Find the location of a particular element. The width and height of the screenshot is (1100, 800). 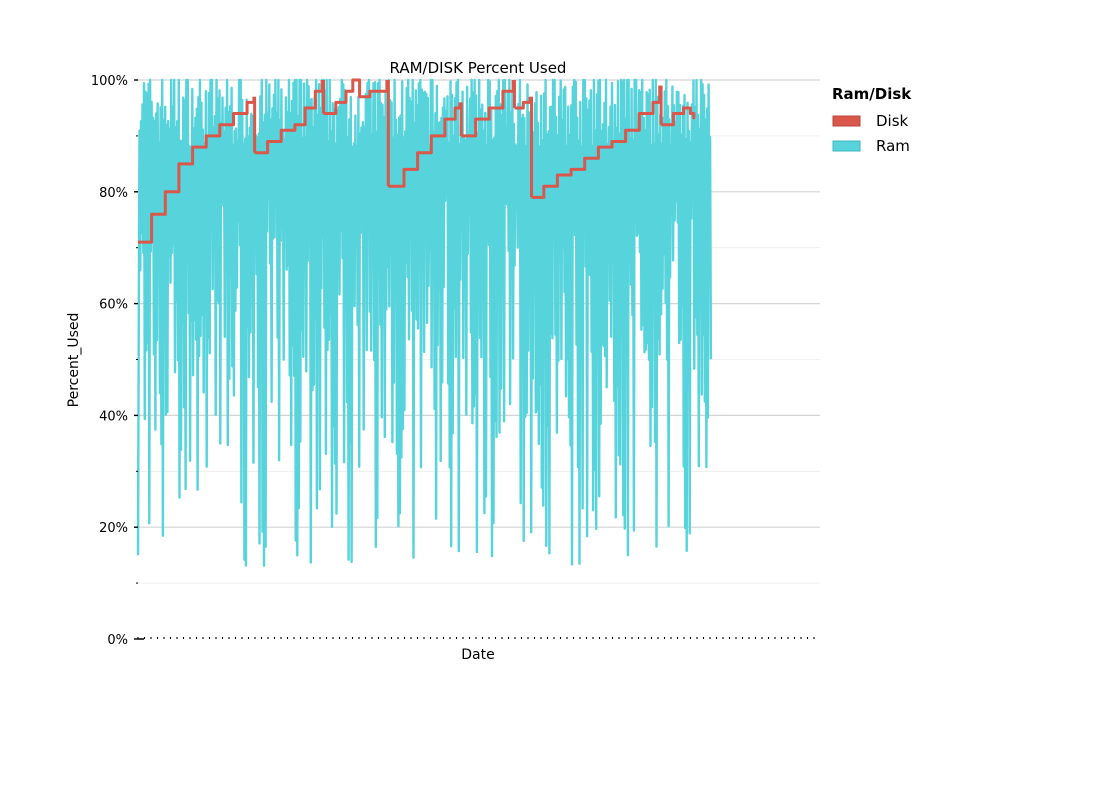

legend-title: Ram/Disk is located at coordinates (872, 94).